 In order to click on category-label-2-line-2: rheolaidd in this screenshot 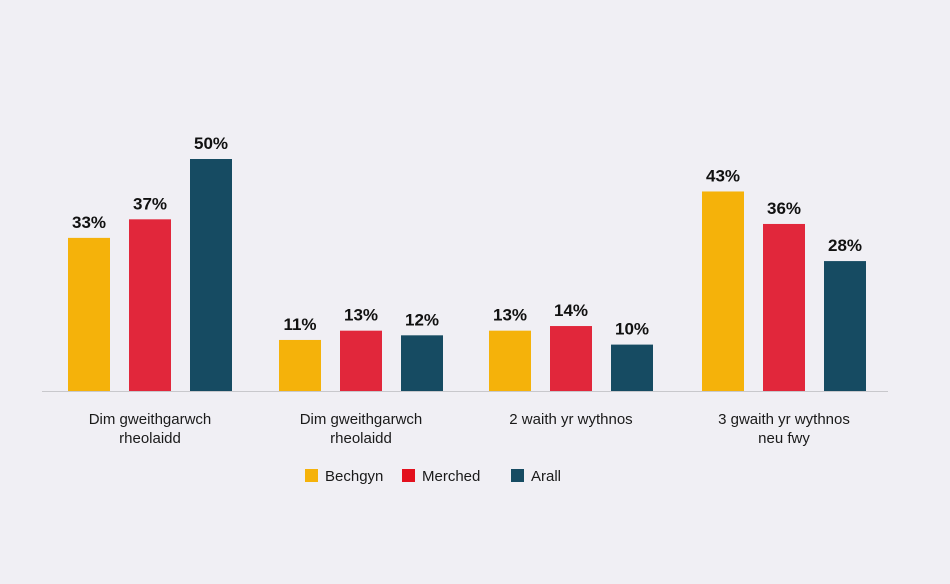, I will do `click(361, 438)`.